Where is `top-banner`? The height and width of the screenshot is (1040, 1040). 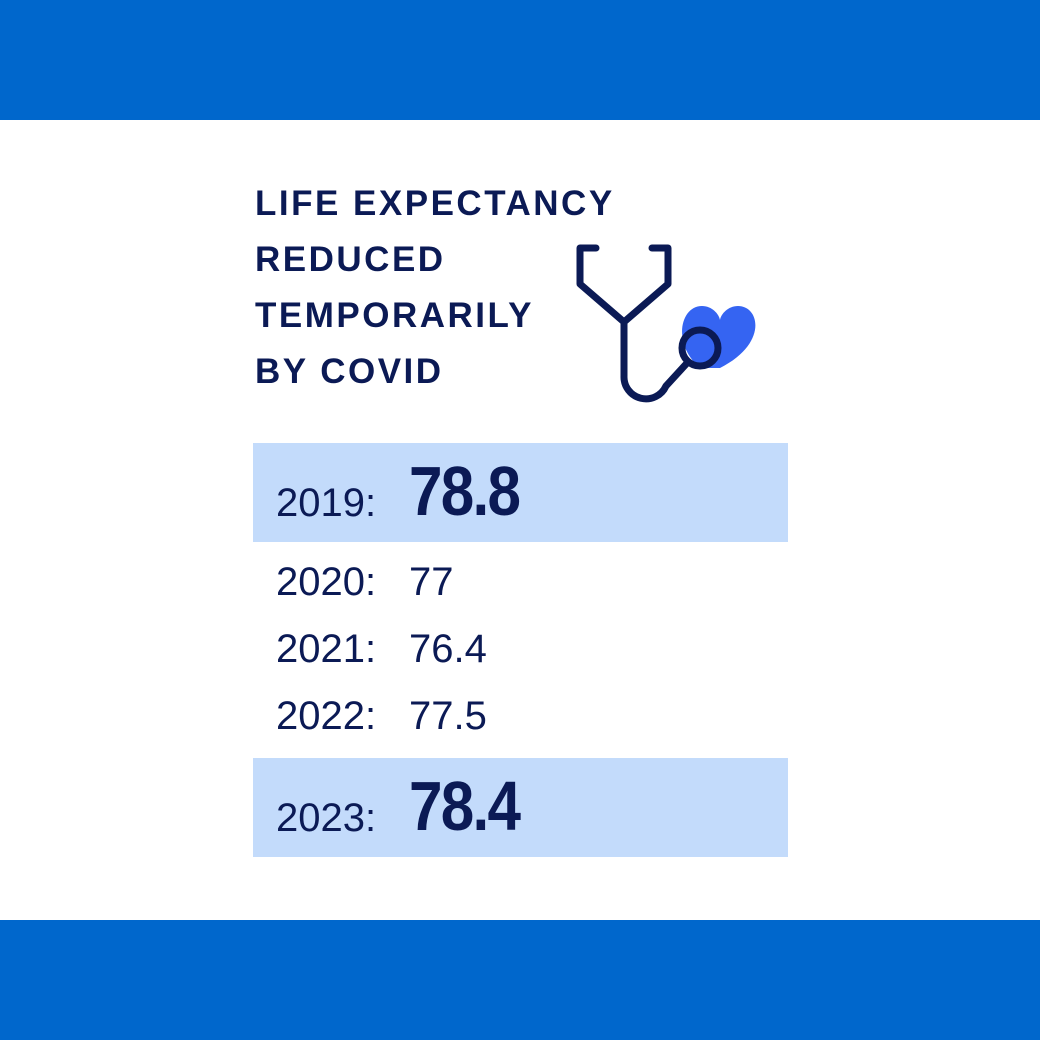 top-banner is located at coordinates (520, 60).